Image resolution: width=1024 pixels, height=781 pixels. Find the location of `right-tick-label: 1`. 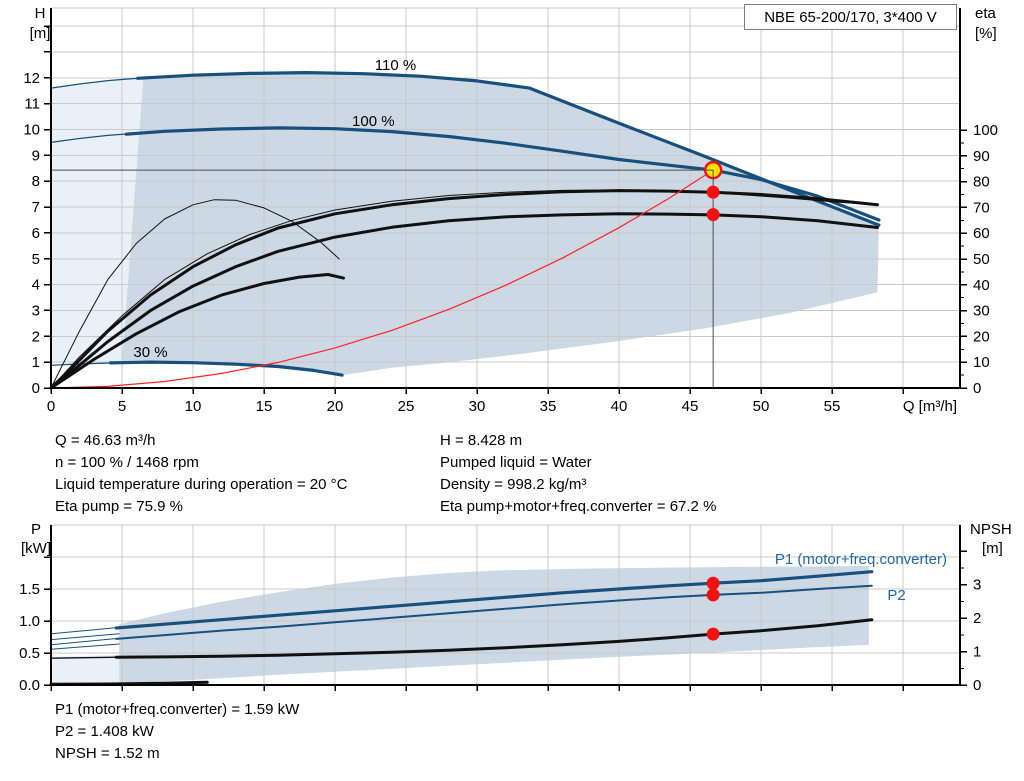

right-tick-label: 1 is located at coordinates (977, 652).